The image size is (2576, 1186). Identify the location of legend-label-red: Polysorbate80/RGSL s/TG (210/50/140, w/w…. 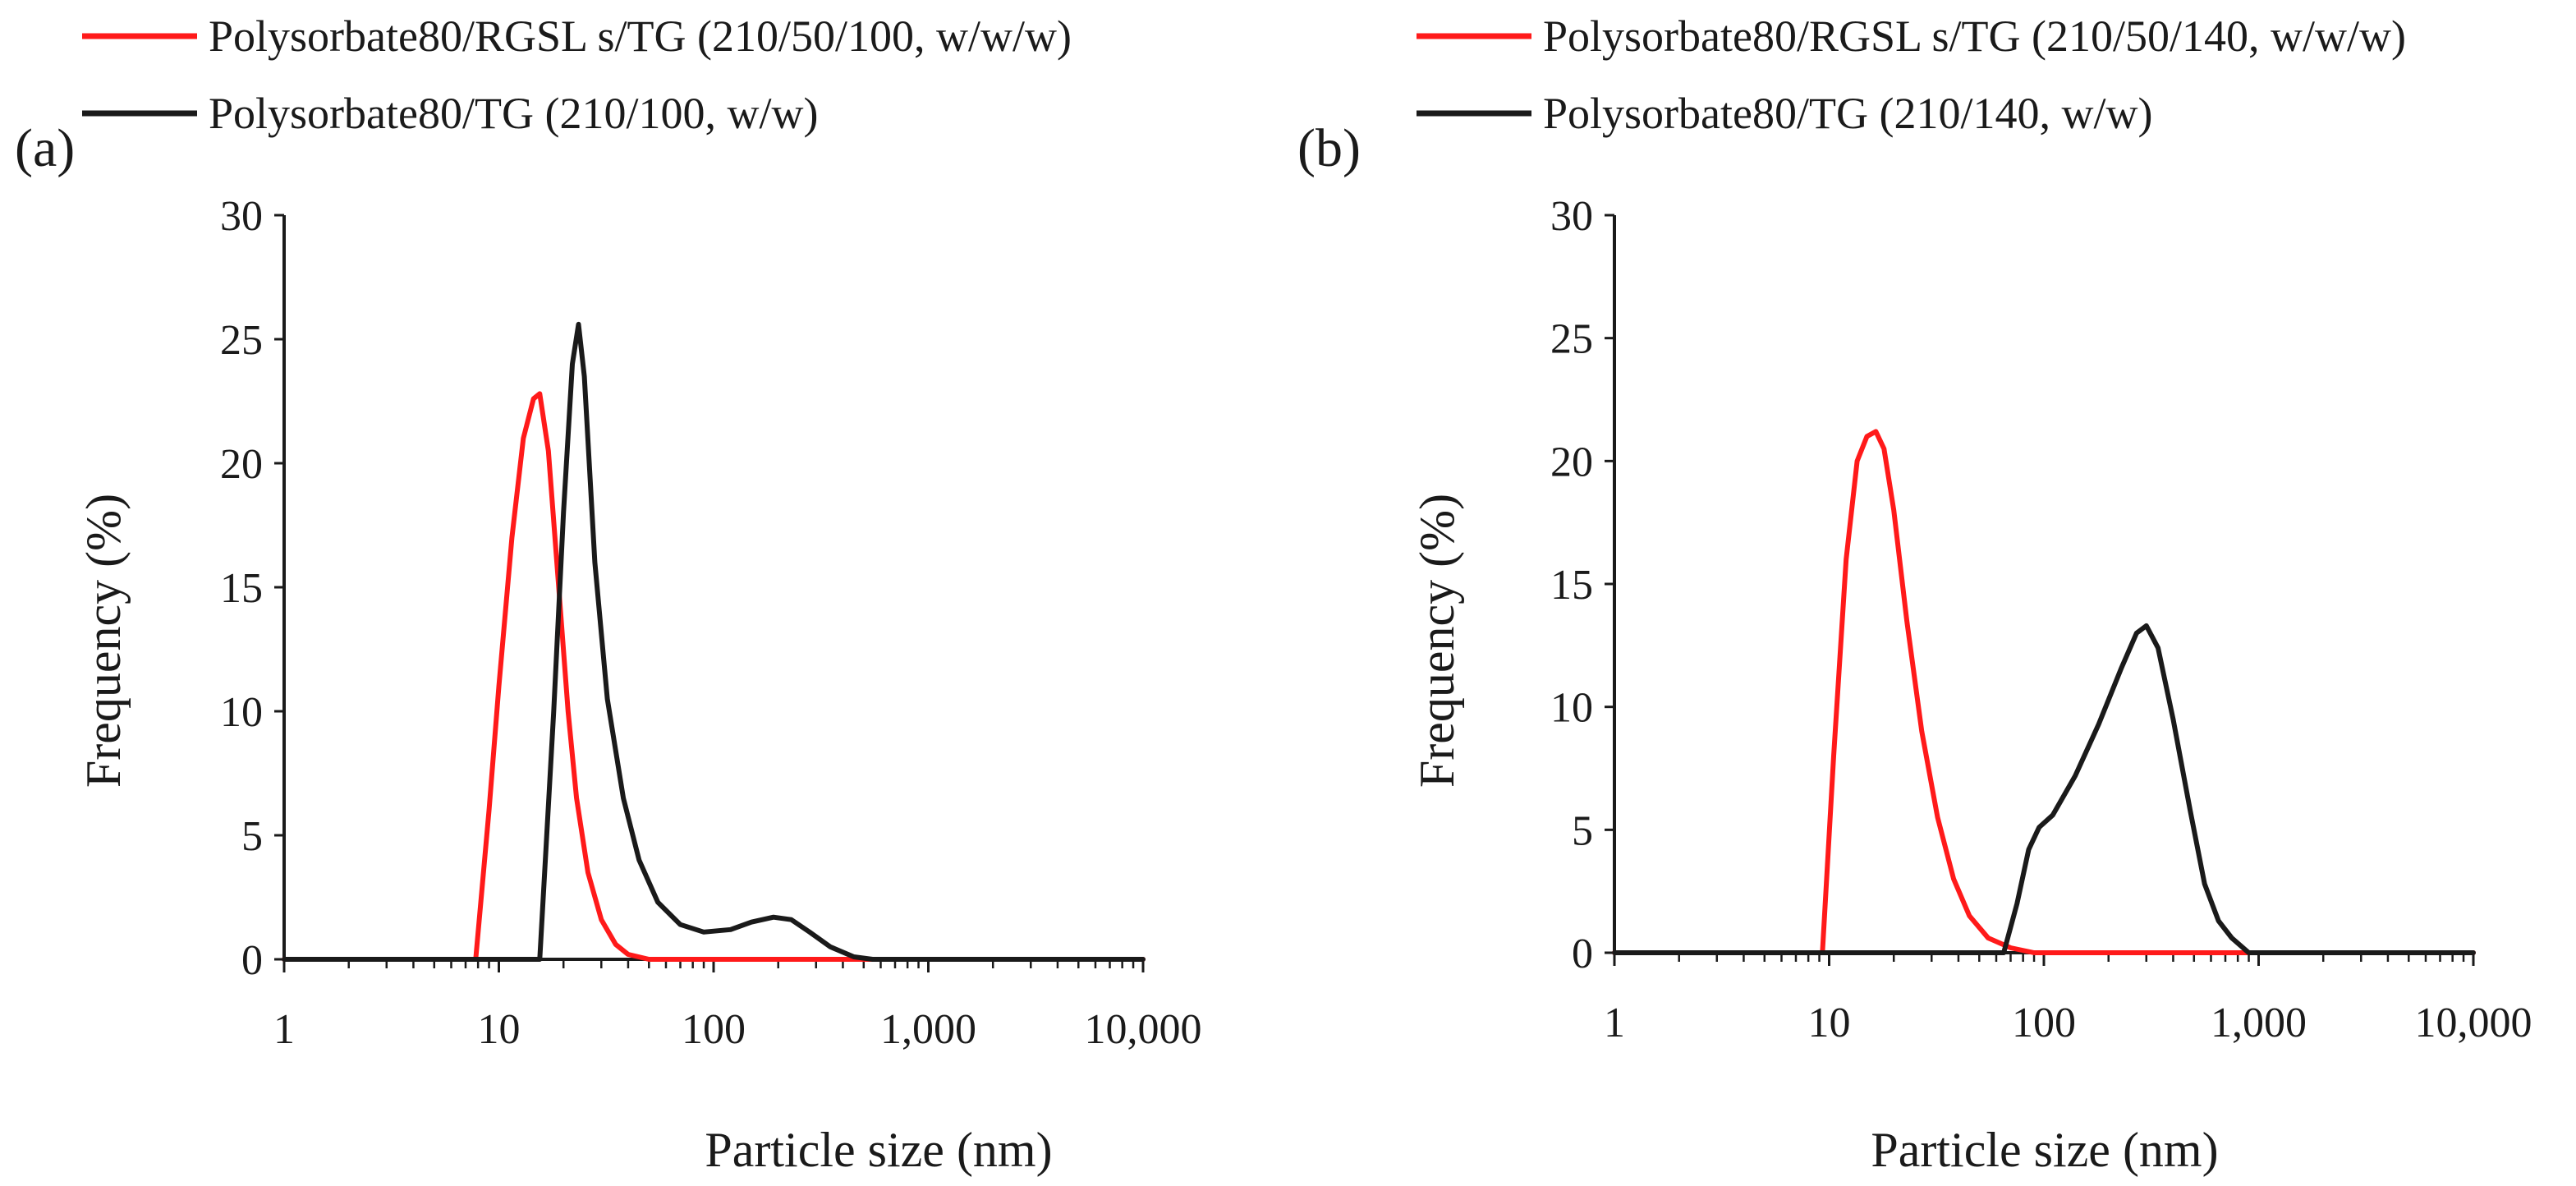
(1974, 36).